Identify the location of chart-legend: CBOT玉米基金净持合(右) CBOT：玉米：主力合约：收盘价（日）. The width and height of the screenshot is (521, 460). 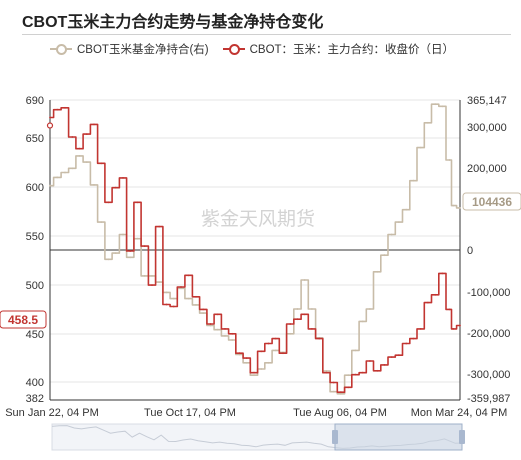
(252, 49).